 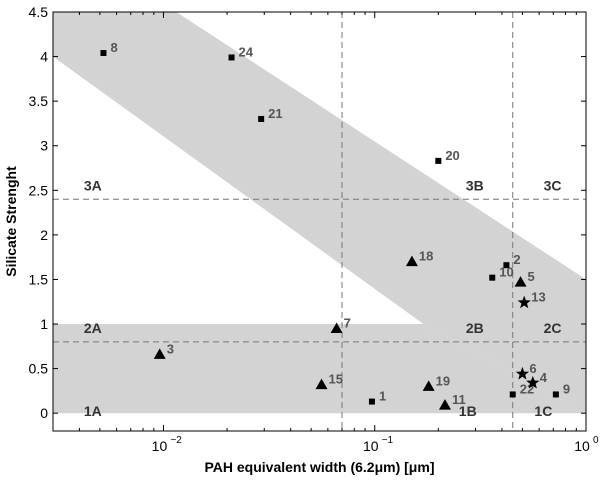 What do you see at coordinates (44, 413) in the screenshot?
I see `y-tick-label: 0` at bounding box center [44, 413].